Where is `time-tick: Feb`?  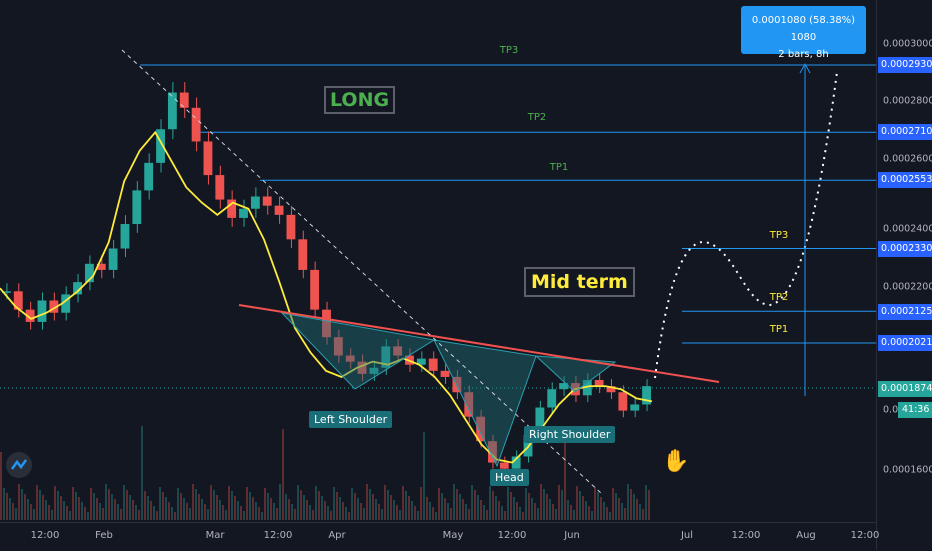
time-tick: Feb is located at coordinates (104, 535).